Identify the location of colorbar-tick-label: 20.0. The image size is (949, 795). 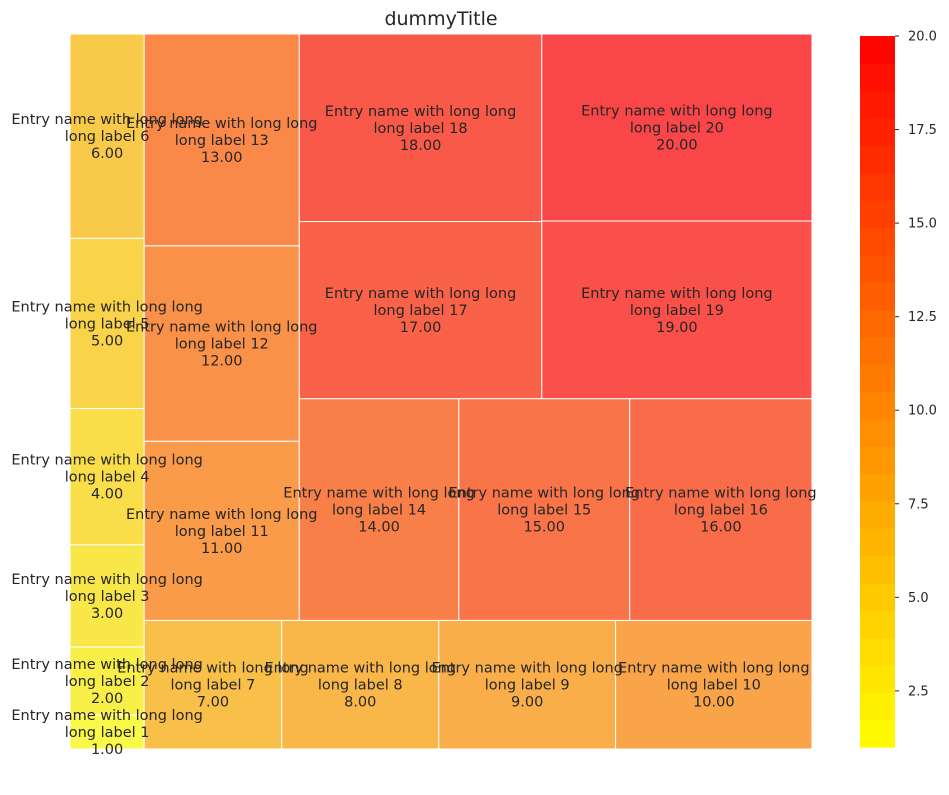
(922, 37).